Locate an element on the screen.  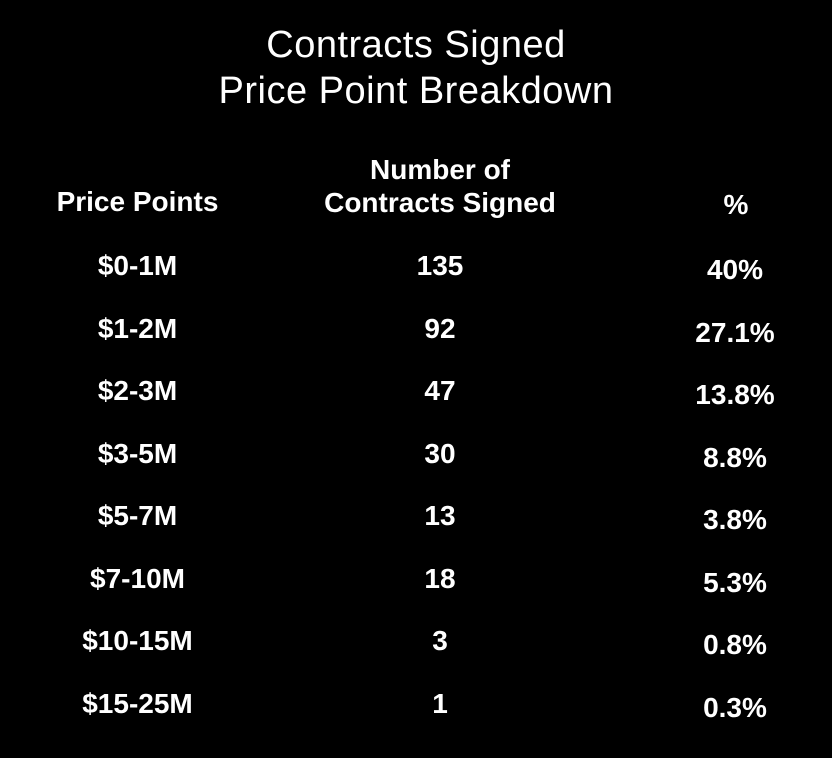
percent-cell: 40% is located at coordinates (735, 269).